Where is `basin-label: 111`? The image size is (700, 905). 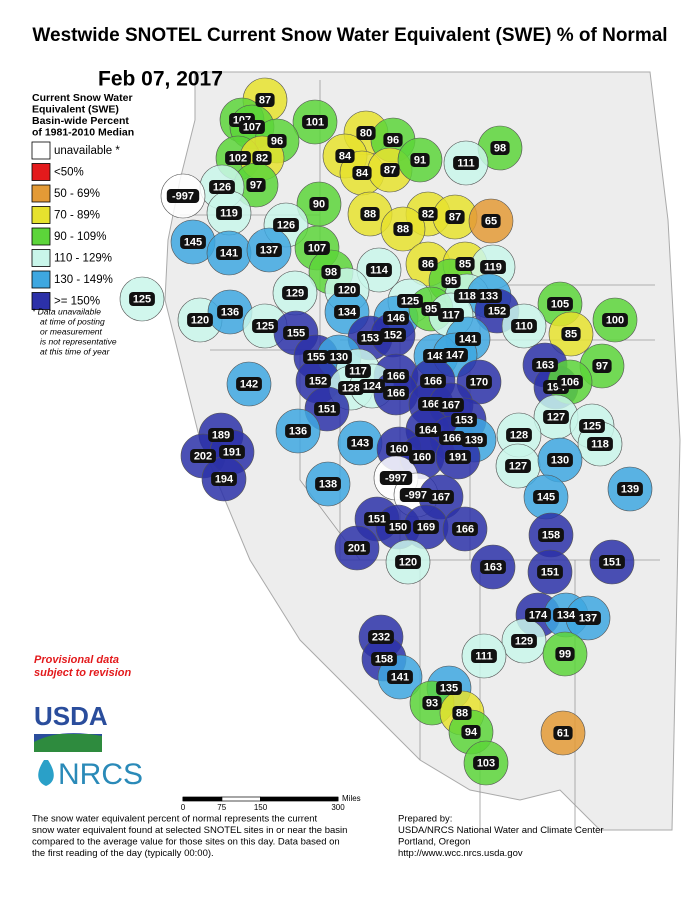
basin-label: 111 is located at coordinates (465, 163).